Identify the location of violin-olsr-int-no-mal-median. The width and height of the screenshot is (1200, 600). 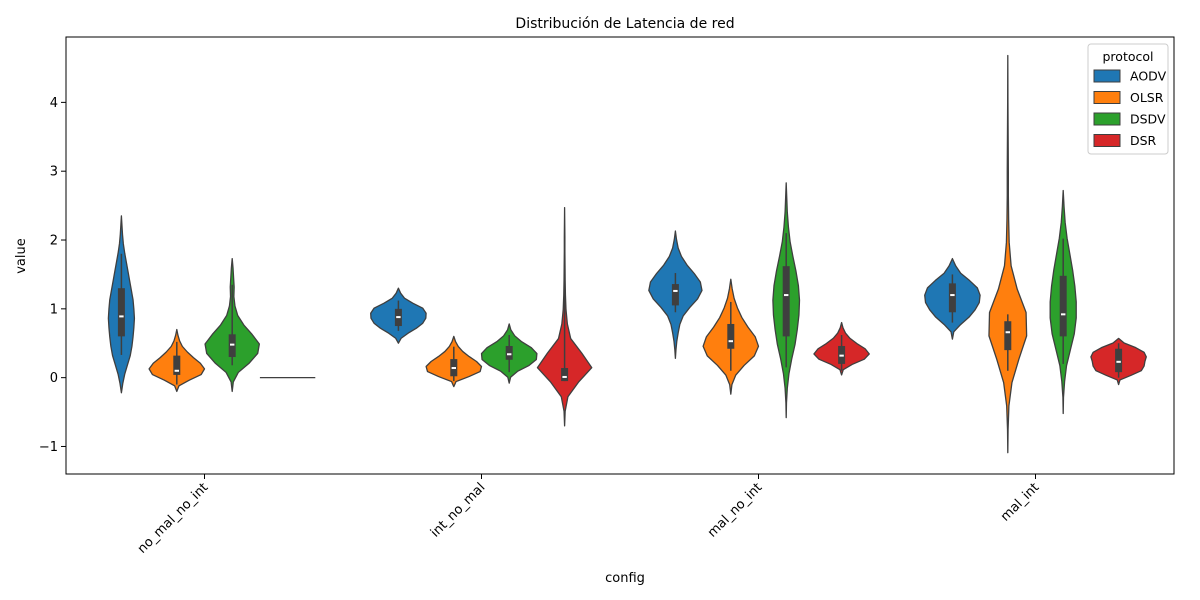
(453, 368).